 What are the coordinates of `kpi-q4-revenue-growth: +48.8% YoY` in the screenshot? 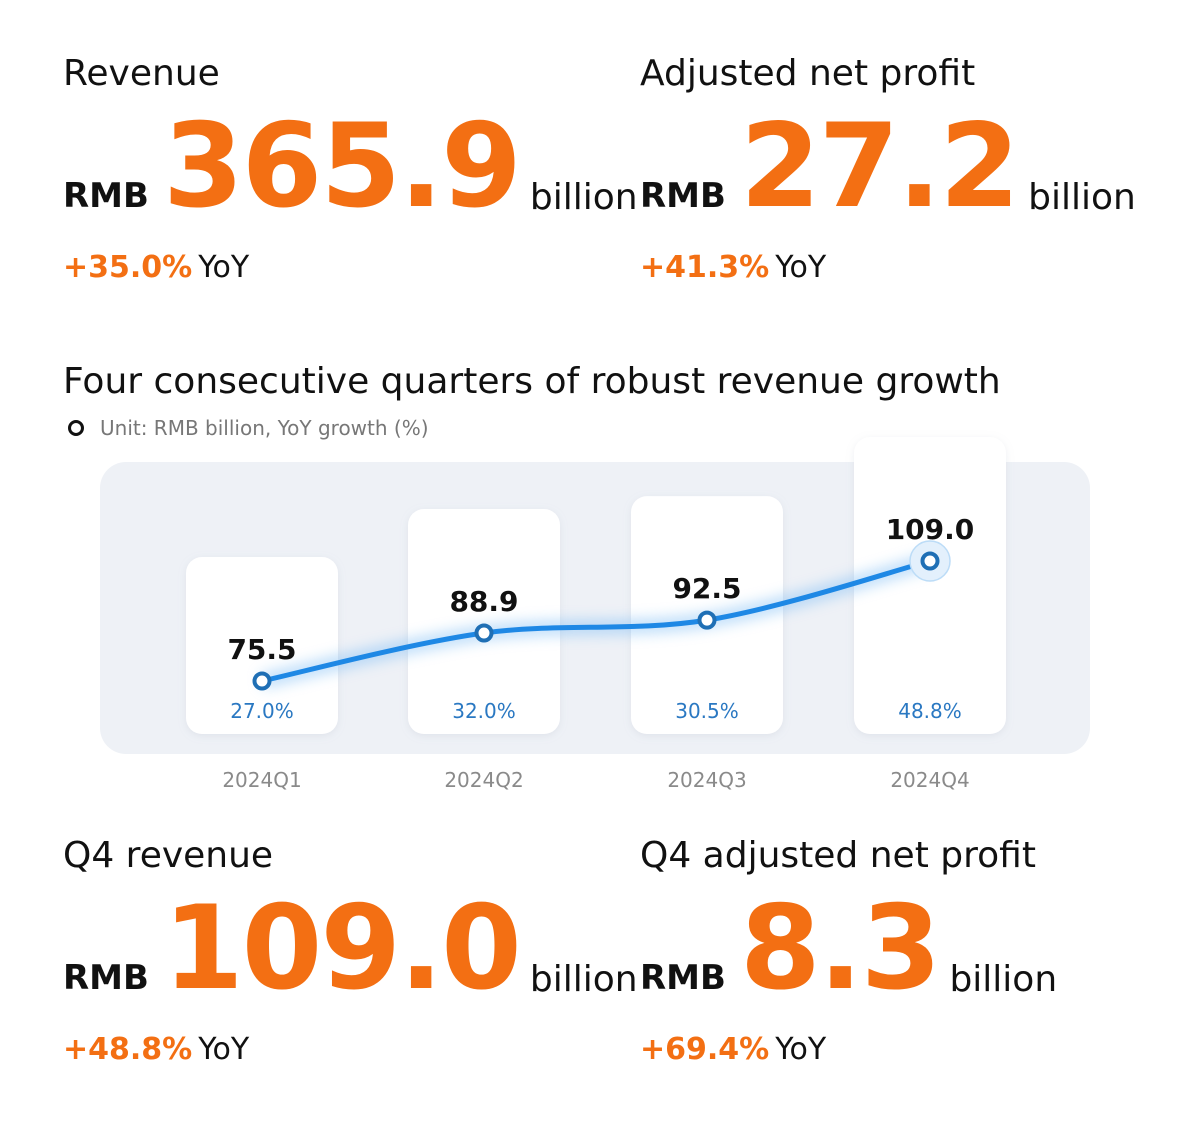 It's located at (156, 1050).